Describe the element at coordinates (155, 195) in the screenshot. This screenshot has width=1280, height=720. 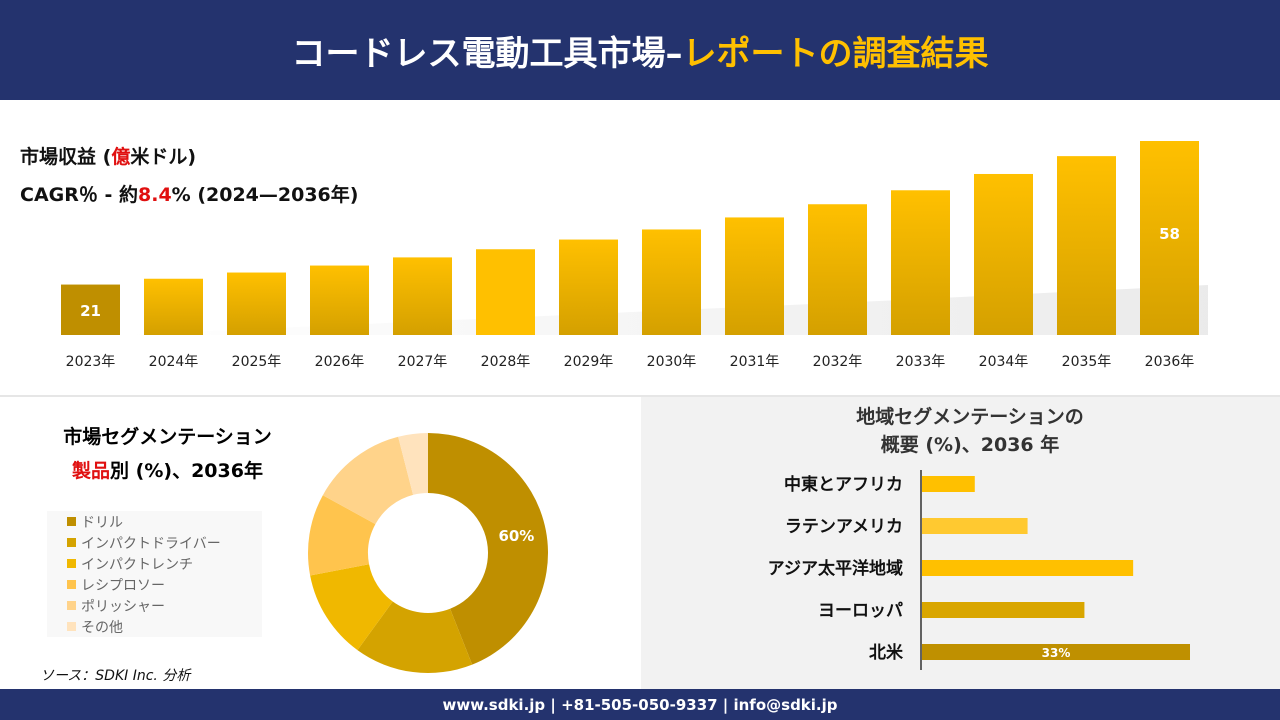
I see `cagr-value: 8.4` at that location.